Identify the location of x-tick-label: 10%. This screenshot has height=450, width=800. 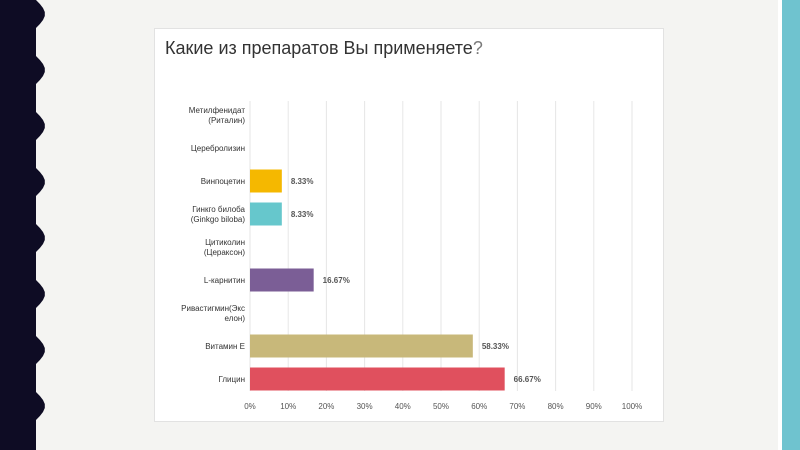
(288, 406).